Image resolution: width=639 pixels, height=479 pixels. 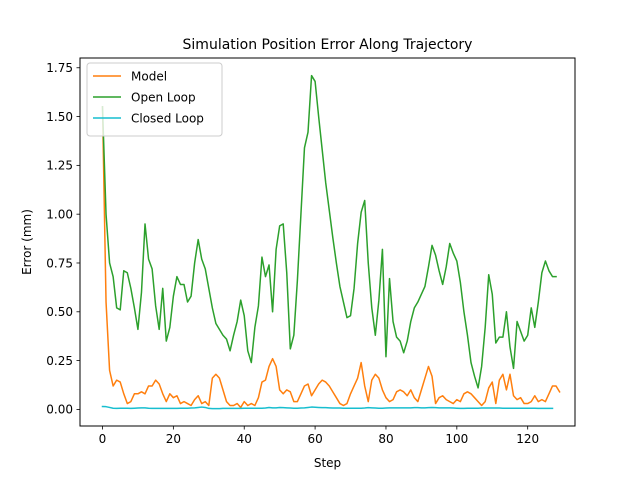 I want to click on y-axis: 0.00 0.25 0.50 0.75 1.00 1.25 1.50 1.75, so click(x=63, y=239).